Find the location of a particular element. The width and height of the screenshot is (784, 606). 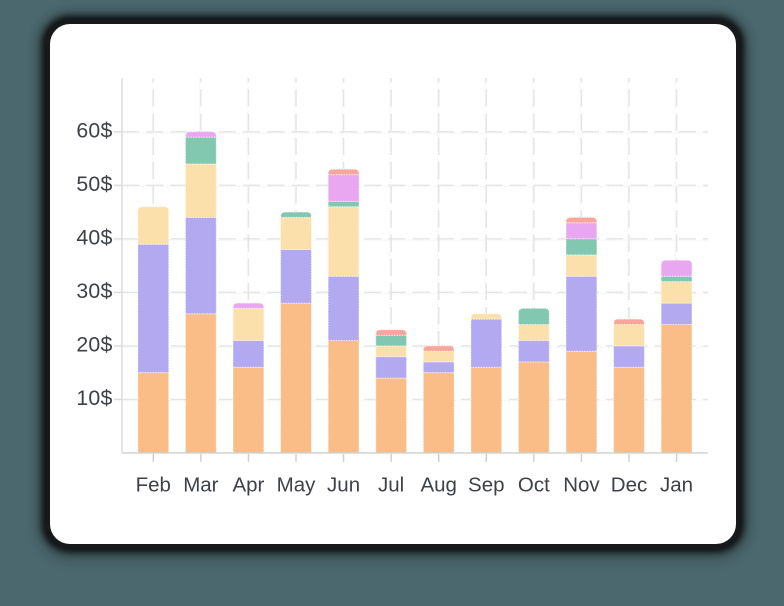

svg-text: May is located at coordinates (296, 485).